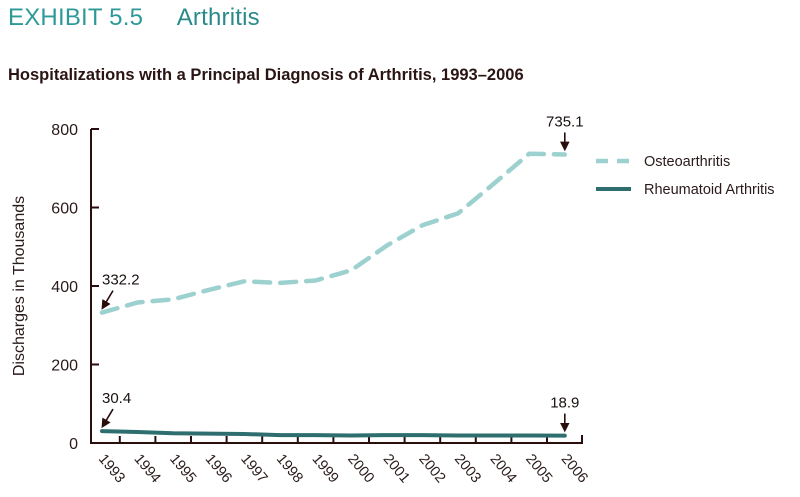 The image size is (800, 497). What do you see at coordinates (538, 468) in the screenshot?
I see `x-tick-label: 2005` at bounding box center [538, 468].